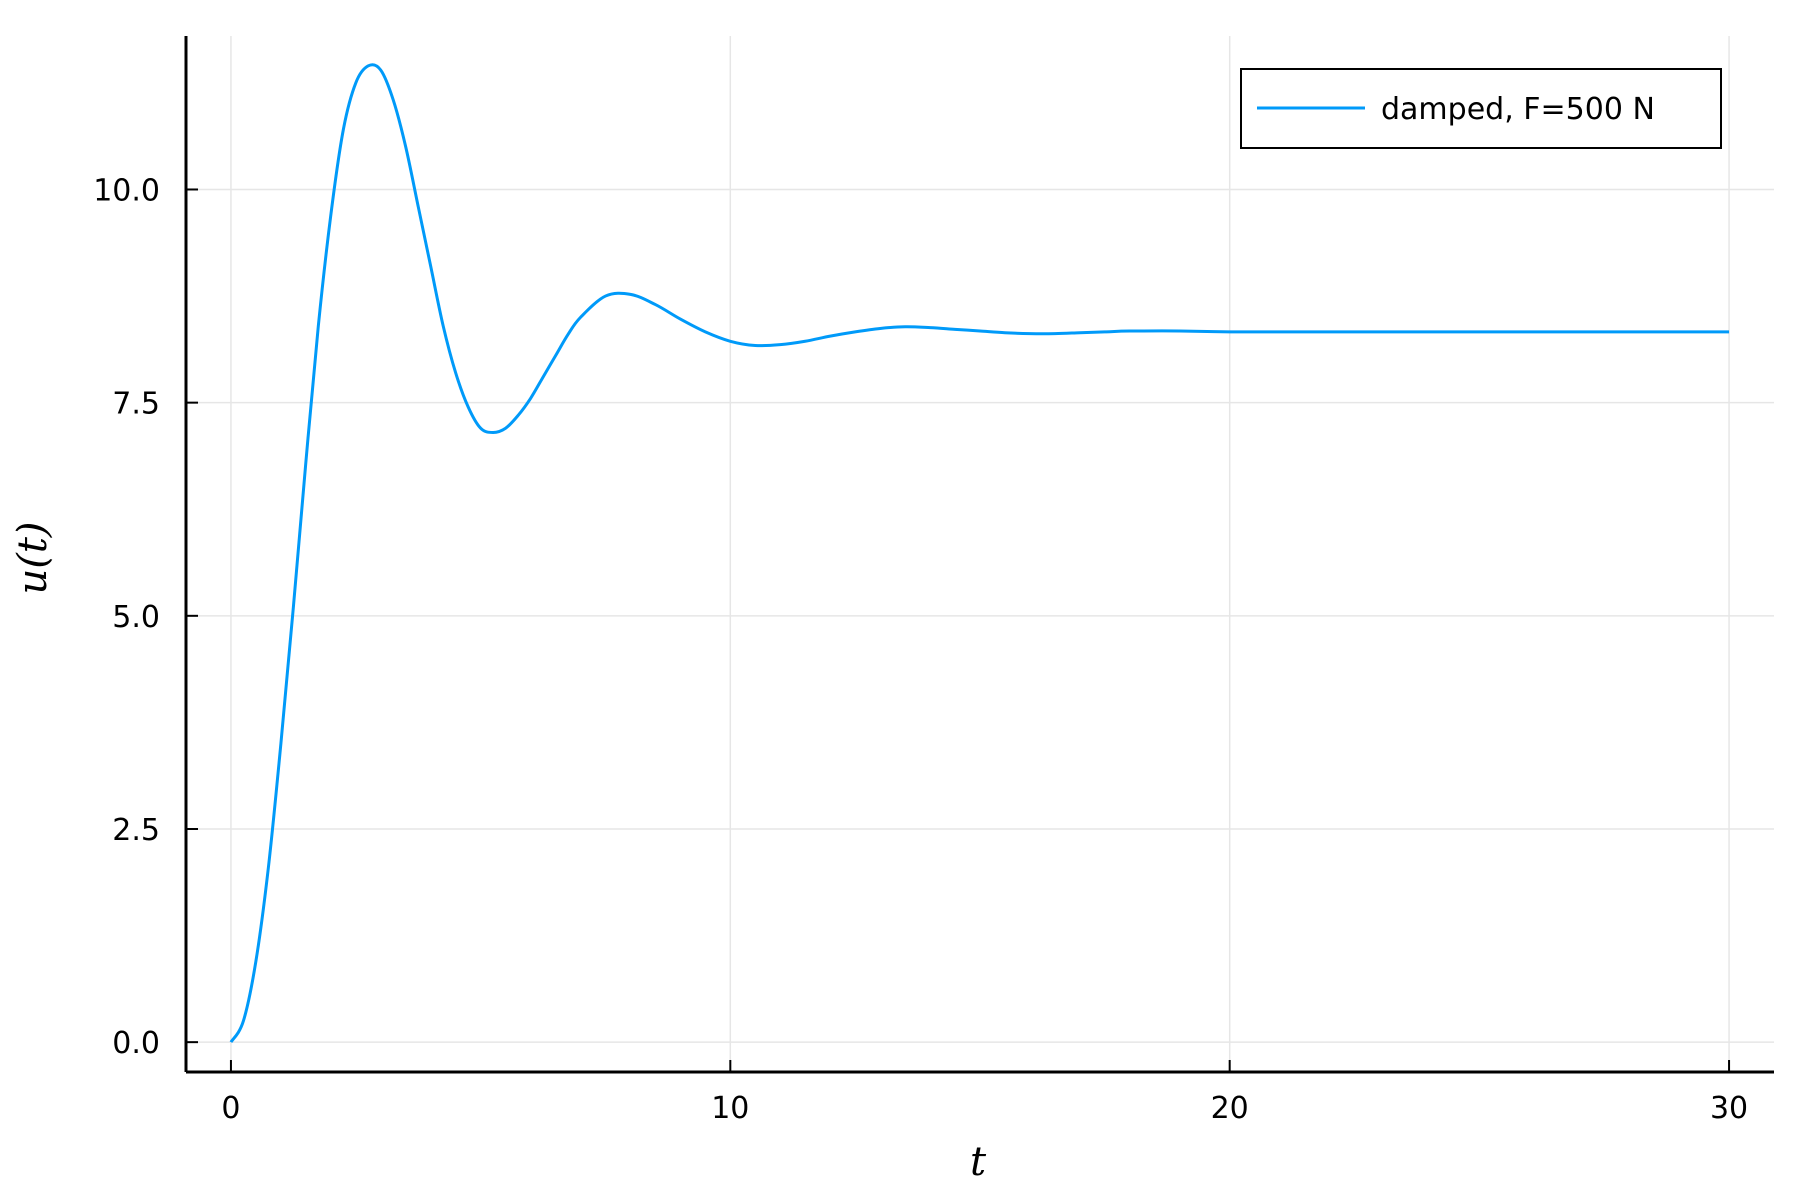 The width and height of the screenshot is (1800, 1200). I want to click on y-tick-label: 5.0, so click(136, 617).